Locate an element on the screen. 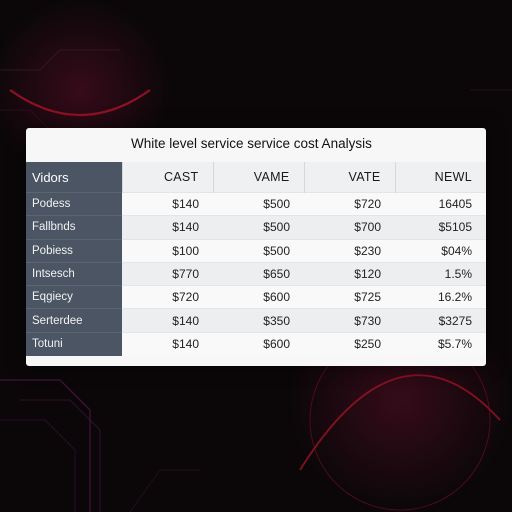  table-row: Serterdee $140 $350 $730 $3275 is located at coordinates (256, 320).